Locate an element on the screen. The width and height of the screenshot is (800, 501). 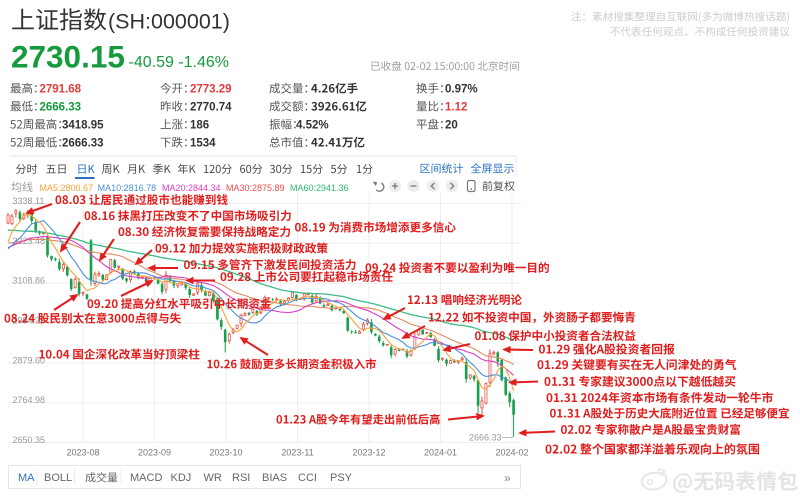
svg-text: MA60:2941.36 is located at coordinates (319, 188).